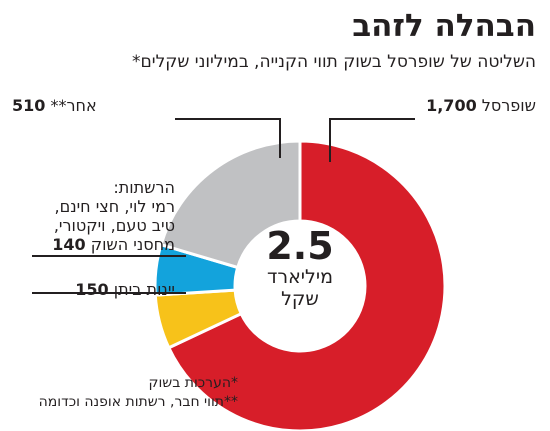  I want to click on center-total-unit: מיליארד שקל, so click(300, 288).